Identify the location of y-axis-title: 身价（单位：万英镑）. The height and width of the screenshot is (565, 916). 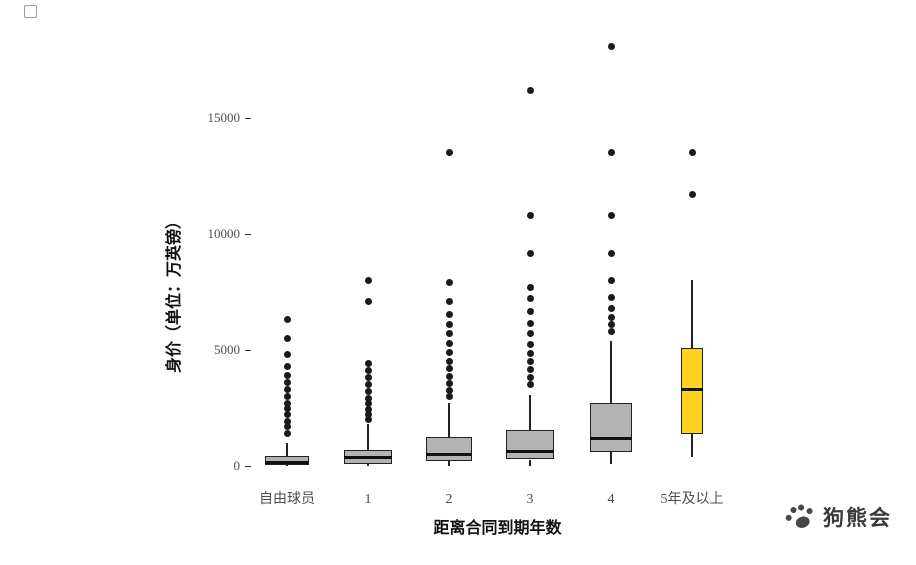
(174, 293).